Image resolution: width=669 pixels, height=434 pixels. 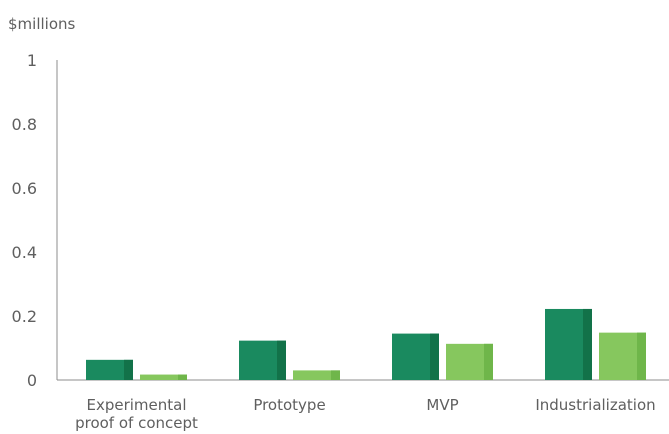 I want to click on y-tick-label: 1, so click(x=32, y=60).